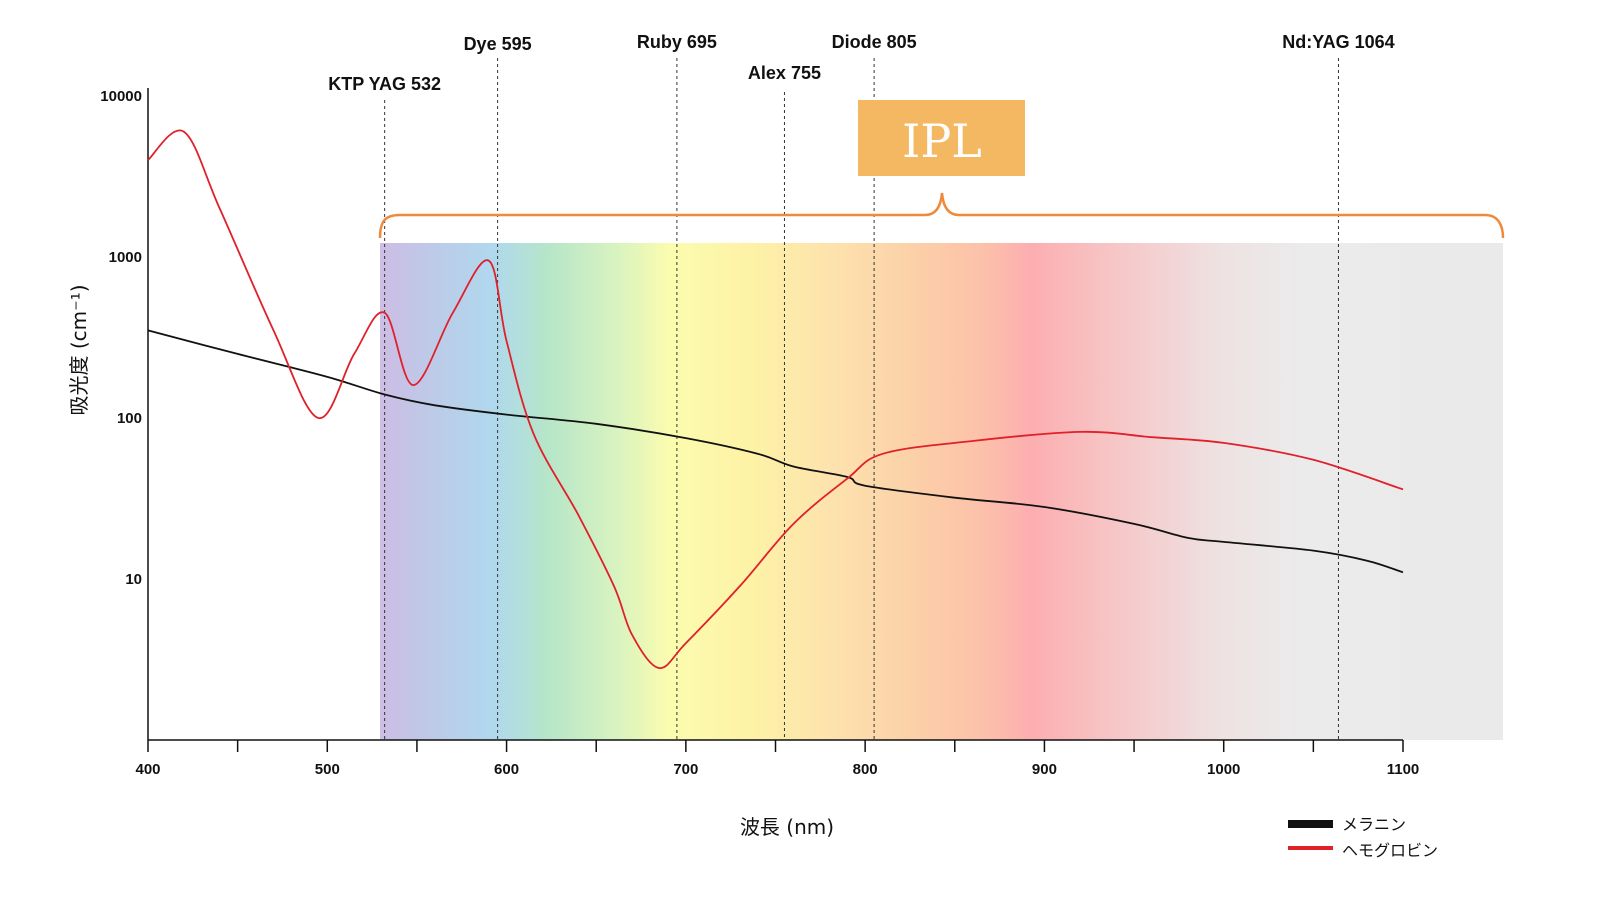 Image resolution: width=1600 pixels, height=900 pixels. Describe the element at coordinates (129, 418) in the screenshot. I see `y-tick-label: 100` at that location.